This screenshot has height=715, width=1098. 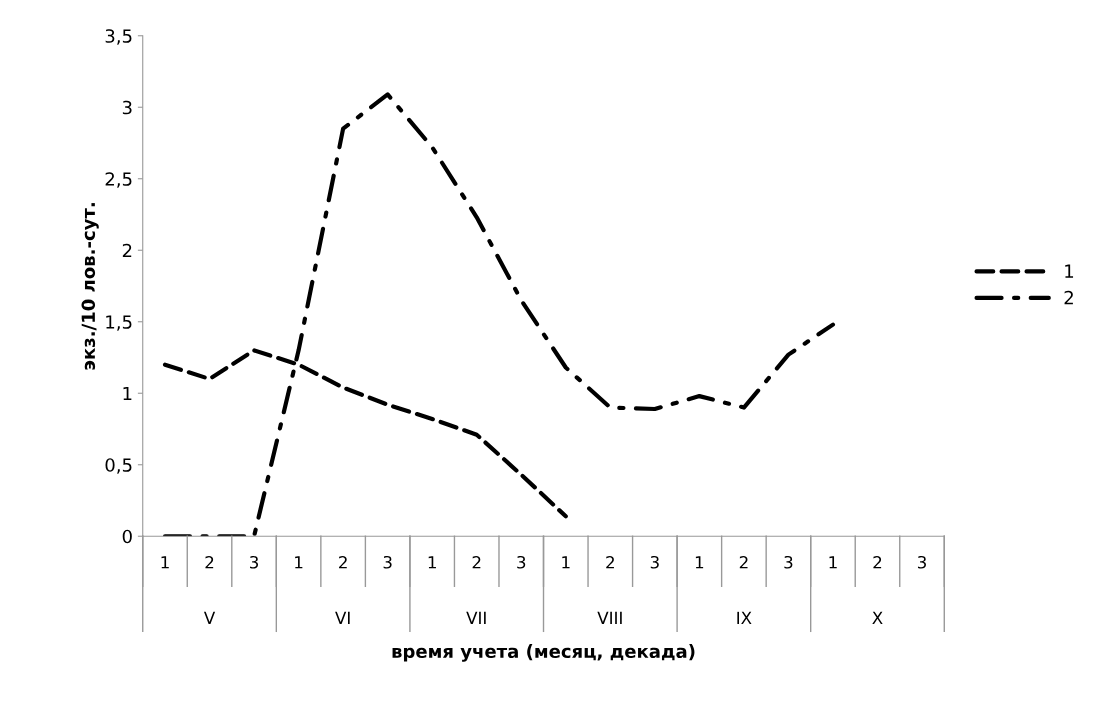 I want to click on legend-label: 1, so click(x=1069, y=271).